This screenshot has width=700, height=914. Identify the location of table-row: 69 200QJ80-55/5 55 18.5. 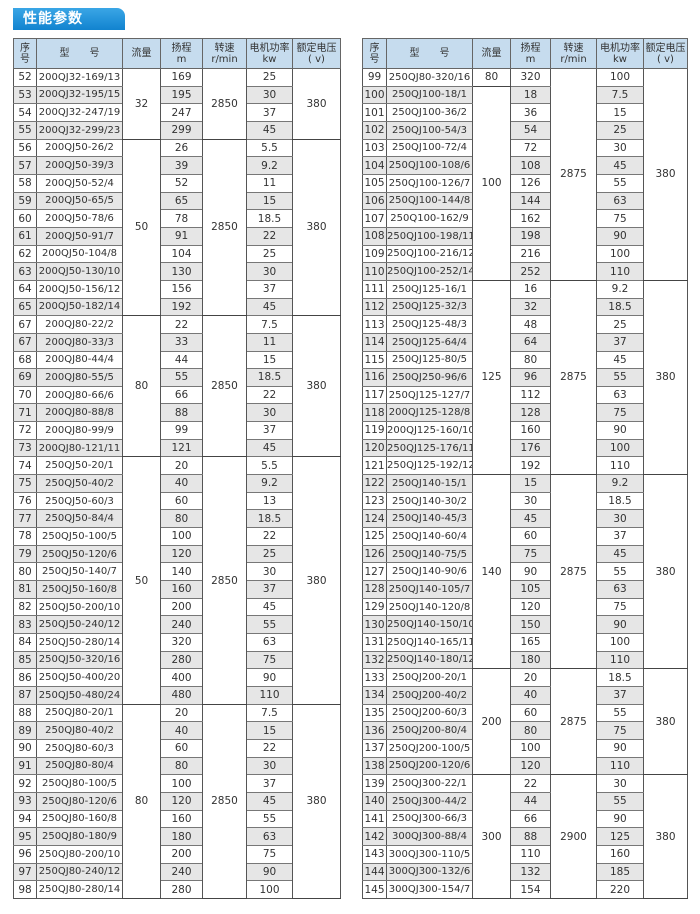
(177, 377).